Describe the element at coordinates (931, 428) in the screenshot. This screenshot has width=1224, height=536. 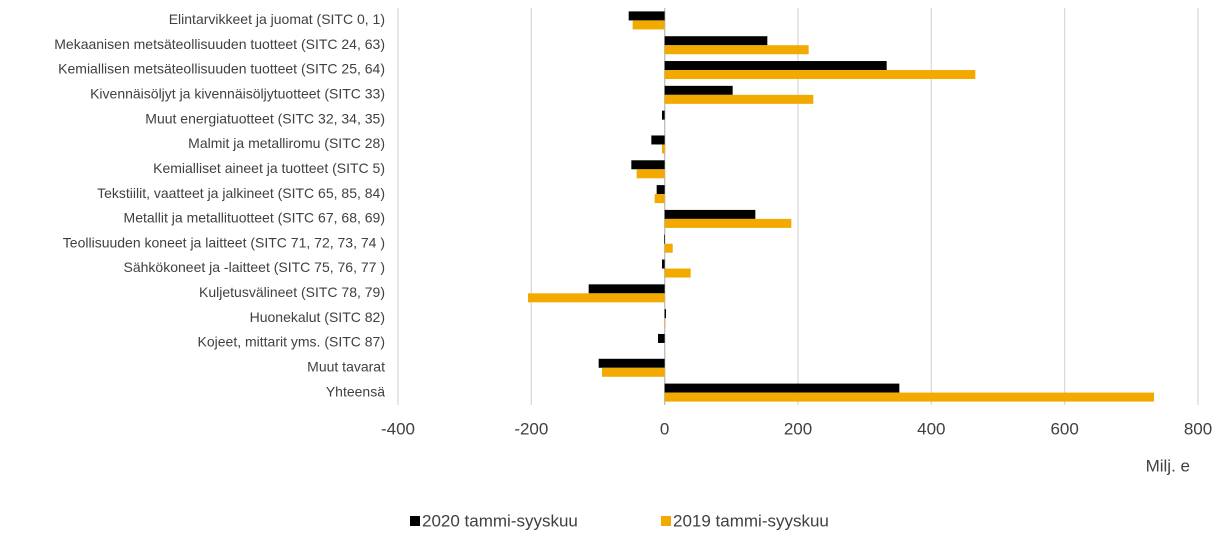
I see `x-tick-label: 400` at that location.